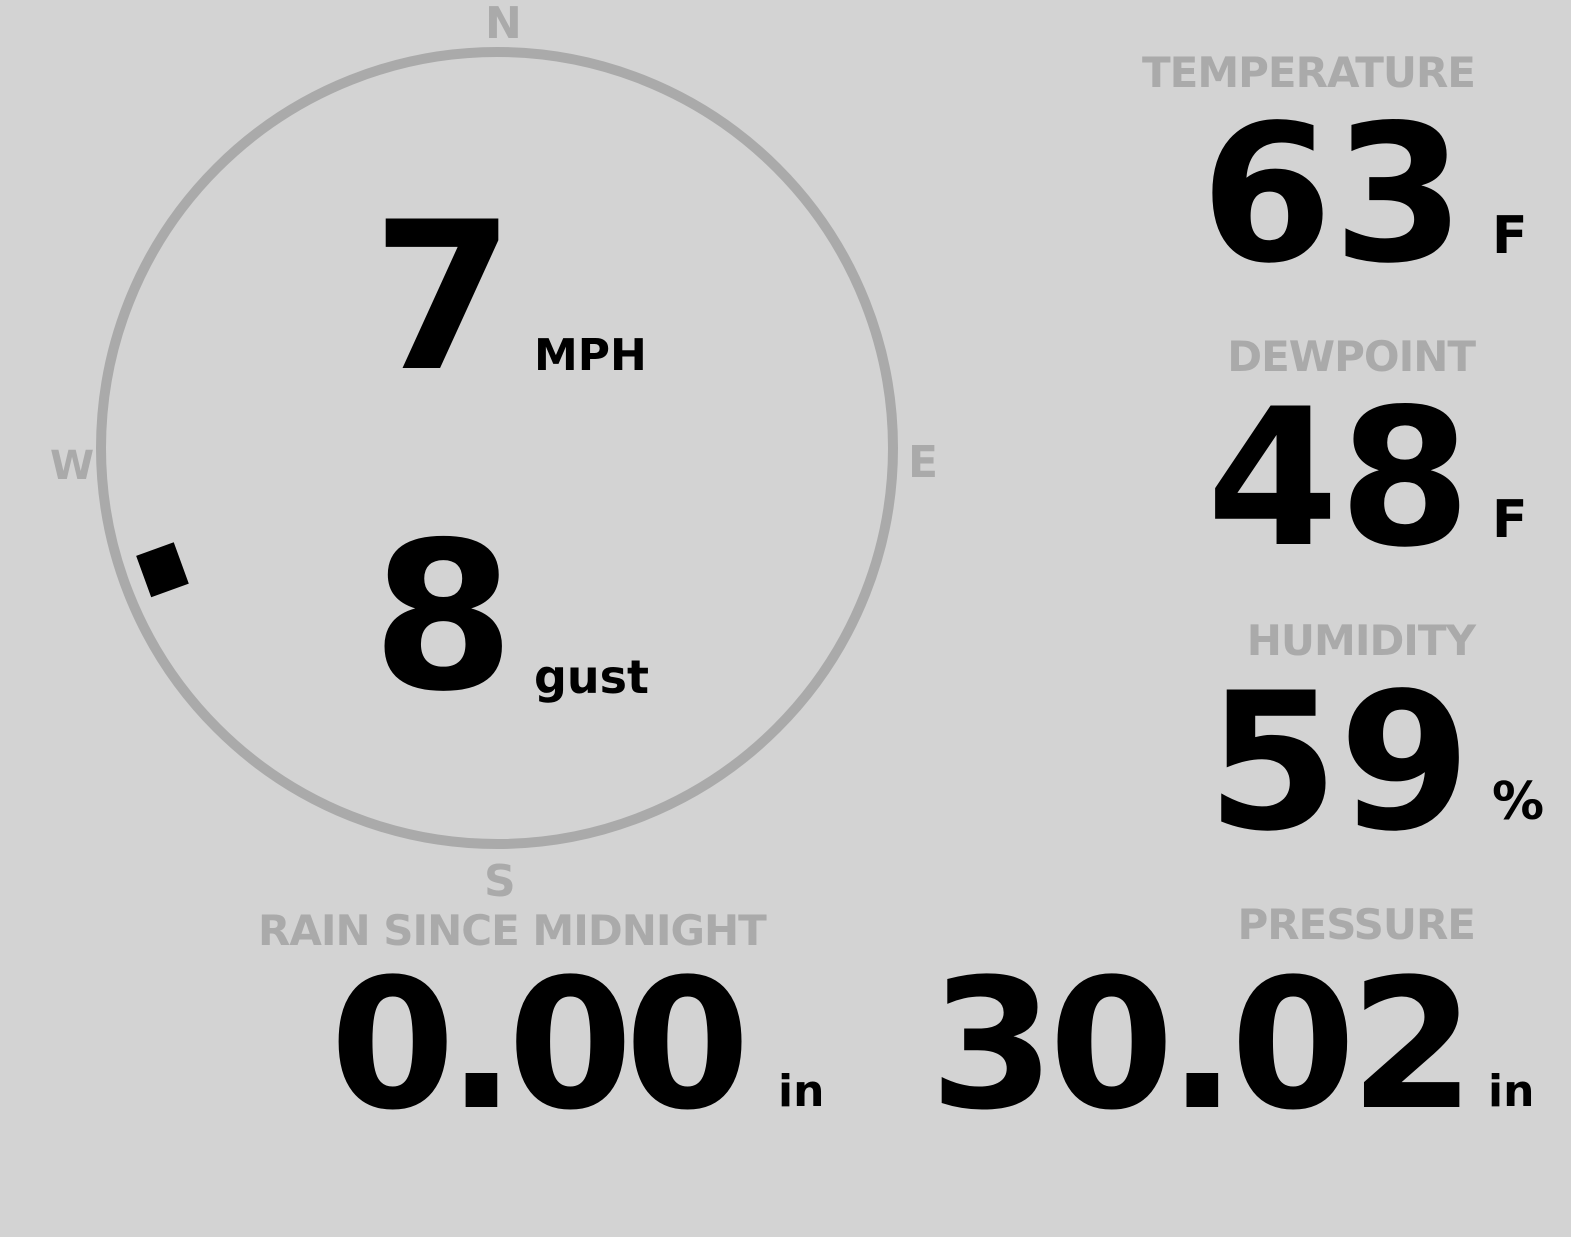  I want to click on dewpoint-label: DEWPOINT, so click(1351, 356).